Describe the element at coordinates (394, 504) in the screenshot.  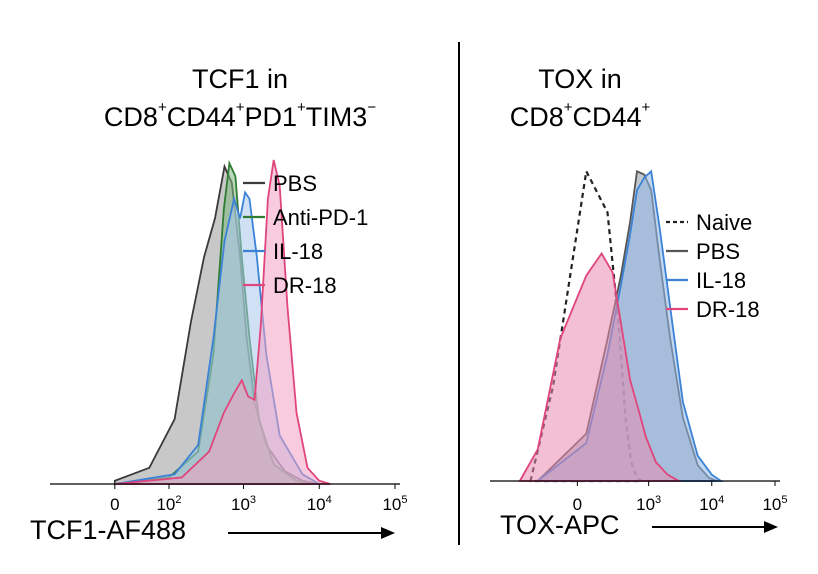
I see `panel-1-tick-label-4: 10⁵` at that location.